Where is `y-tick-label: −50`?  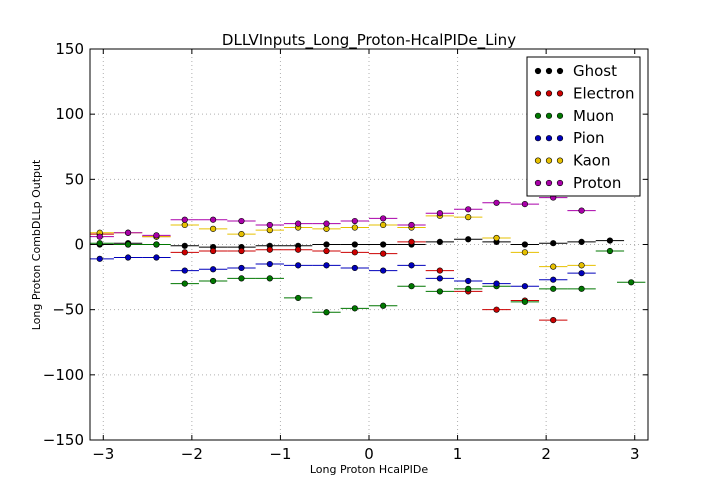
y-tick-label: −50 is located at coordinates (68, 310).